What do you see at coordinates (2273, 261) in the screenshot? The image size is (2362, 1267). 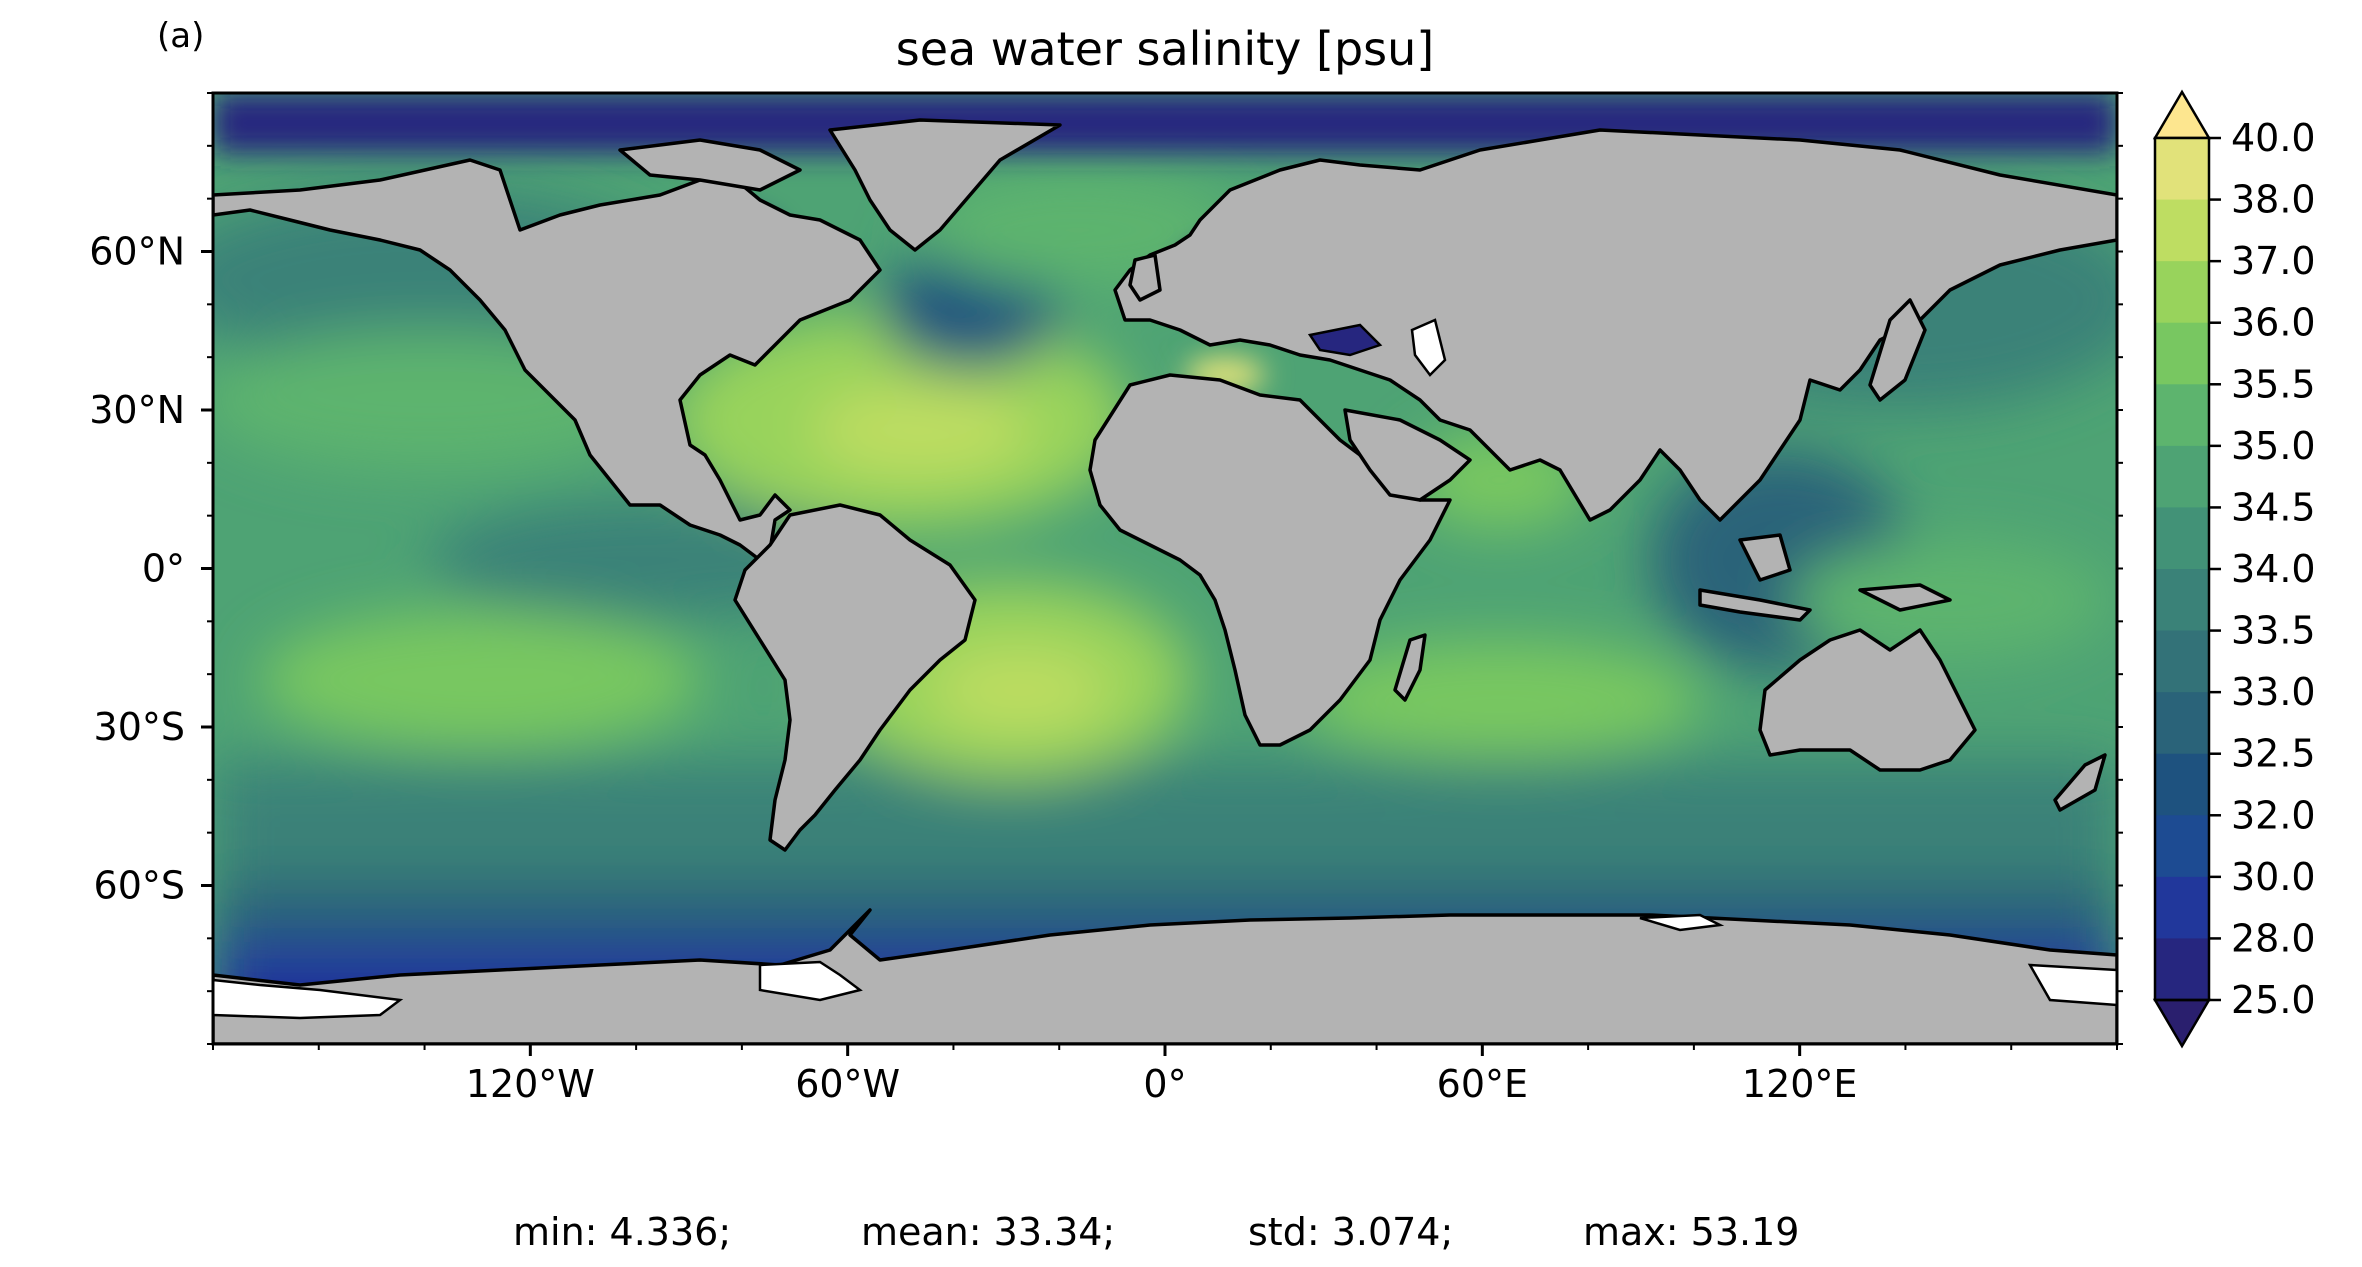 I see `colorbar-label: 37.0` at bounding box center [2273, 261].